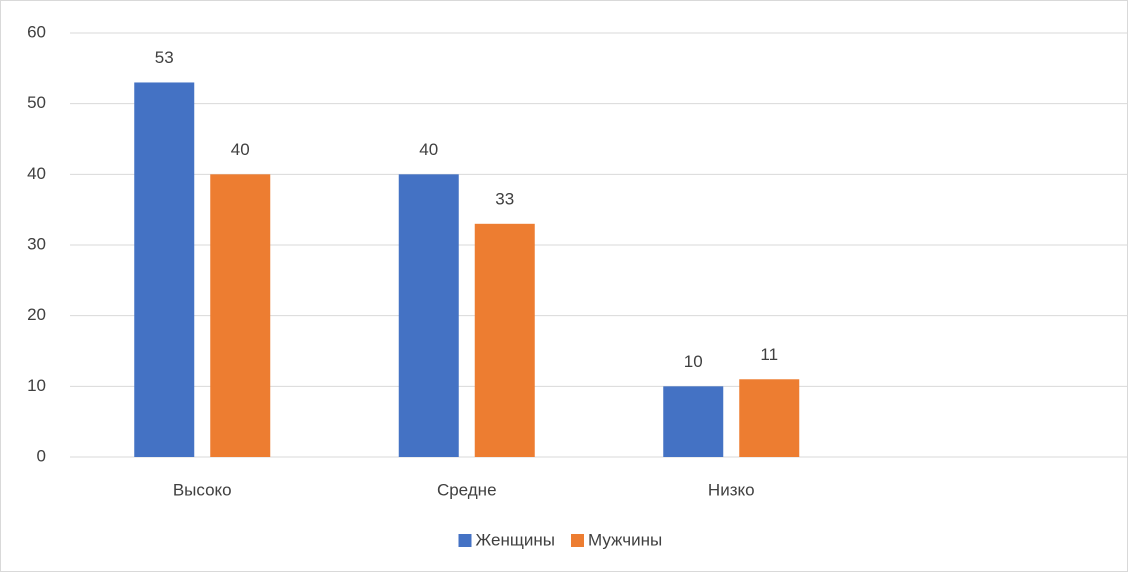  I want to click on legend-label: Мужчины, so click(625, 539).